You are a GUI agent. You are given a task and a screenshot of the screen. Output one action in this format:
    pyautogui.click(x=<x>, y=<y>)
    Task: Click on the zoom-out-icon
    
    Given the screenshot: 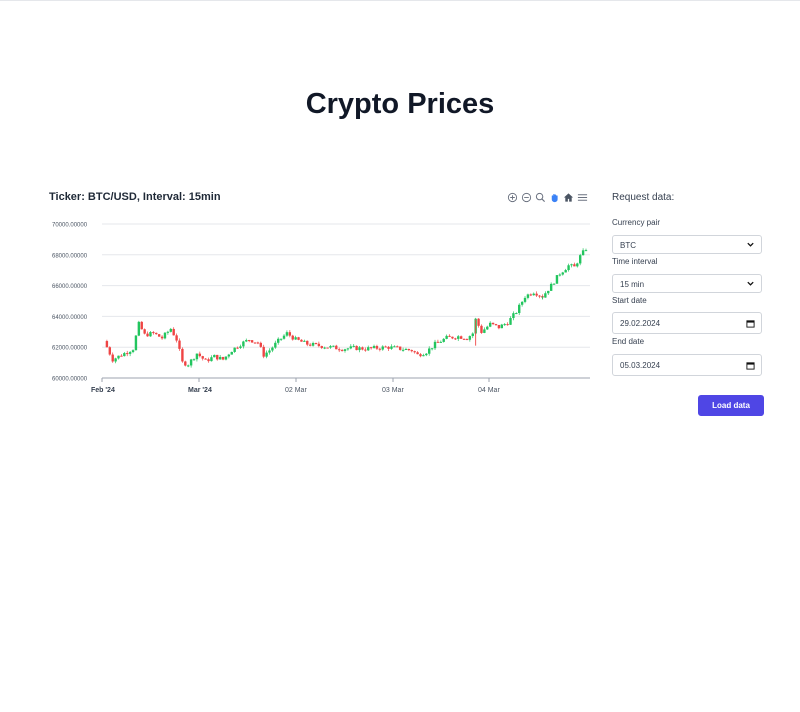 What is the action you would take?
    pyautogui.click(x=526, y=197)
    